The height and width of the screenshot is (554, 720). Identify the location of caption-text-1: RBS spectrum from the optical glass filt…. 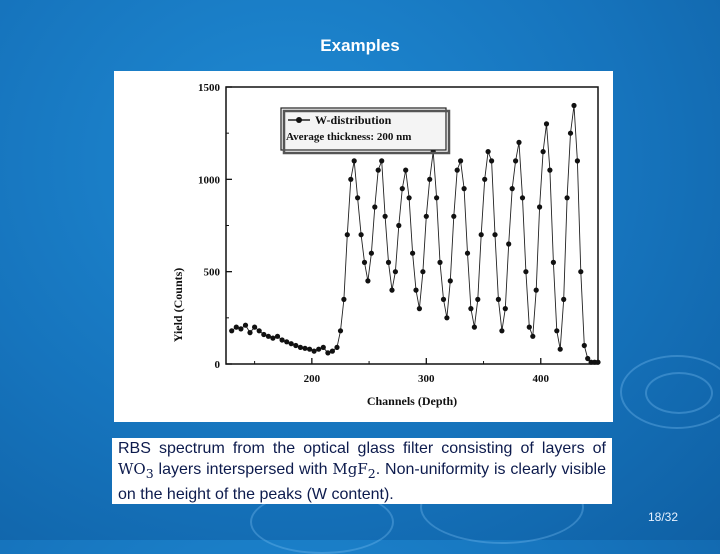
(362, 448).